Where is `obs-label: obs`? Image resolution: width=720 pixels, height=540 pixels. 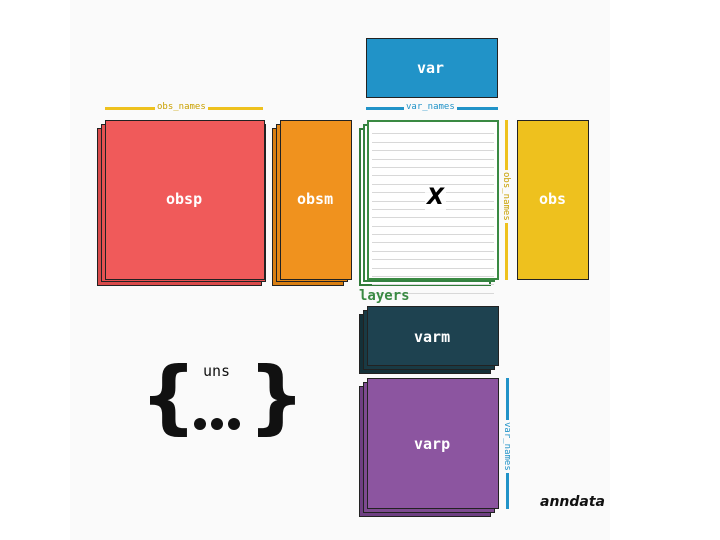
obs-label: obs is located at coordinates (553, 199).